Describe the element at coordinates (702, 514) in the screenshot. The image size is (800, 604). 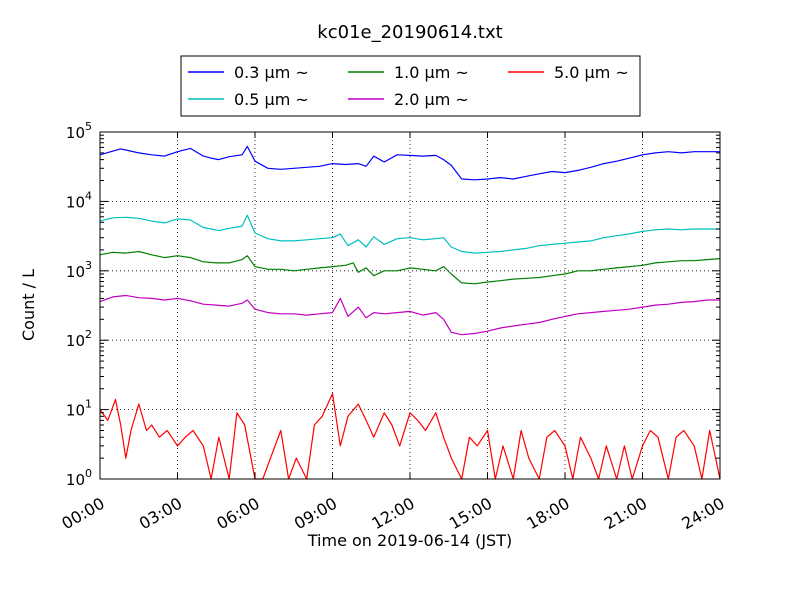
I see `x-tick-label: 24:00` at that location.